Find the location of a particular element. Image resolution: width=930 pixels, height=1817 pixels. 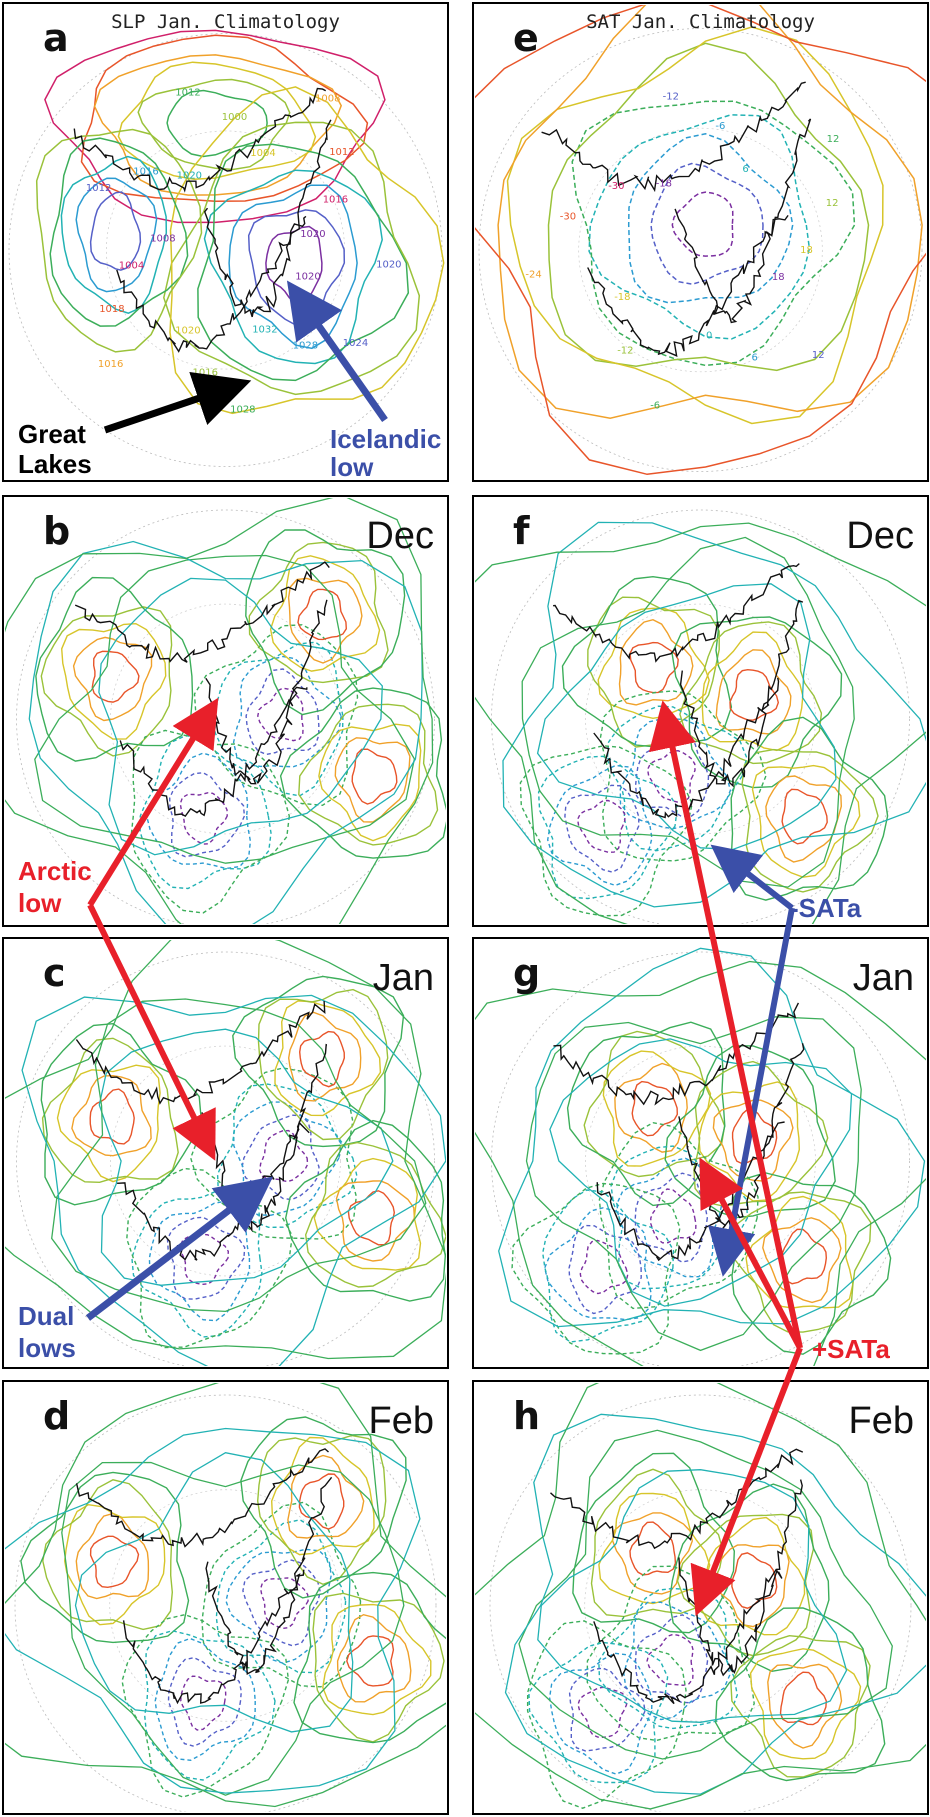

pos-sata-arrow-jan is located at coordinates (751, 1253).